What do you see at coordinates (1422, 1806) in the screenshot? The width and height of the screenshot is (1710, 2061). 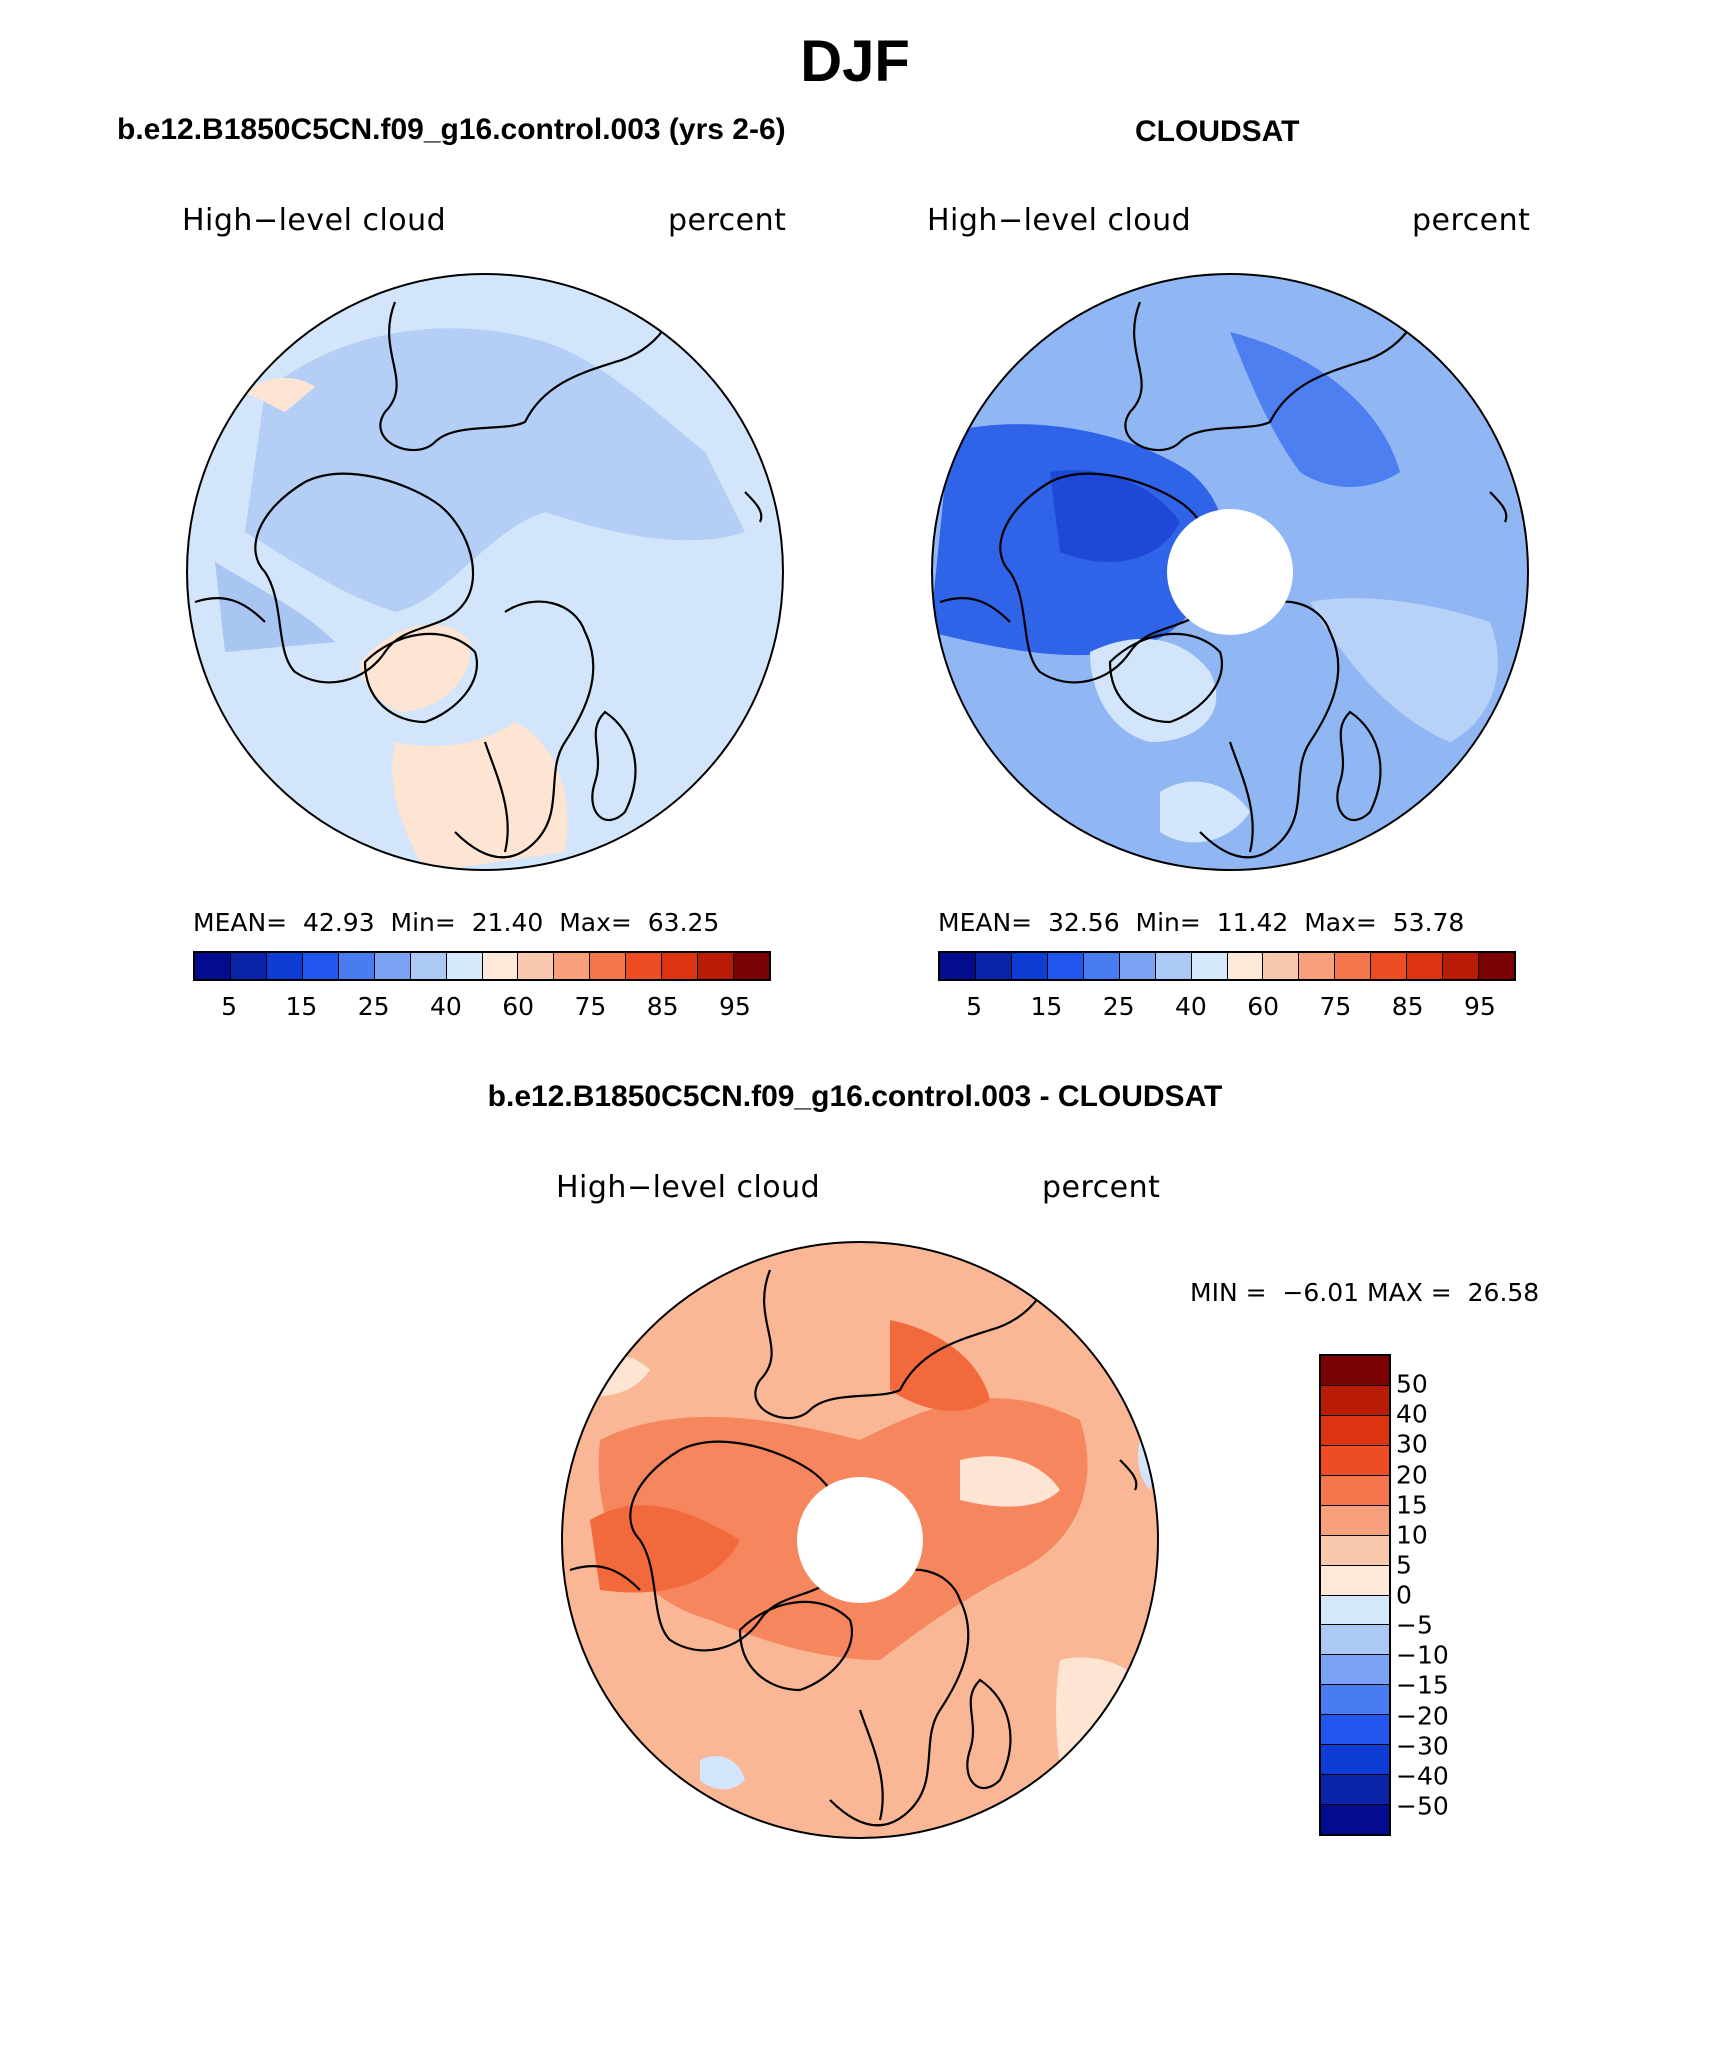 I see `colorbar-tick-label: −50` at bounding box center [1422, 1806].